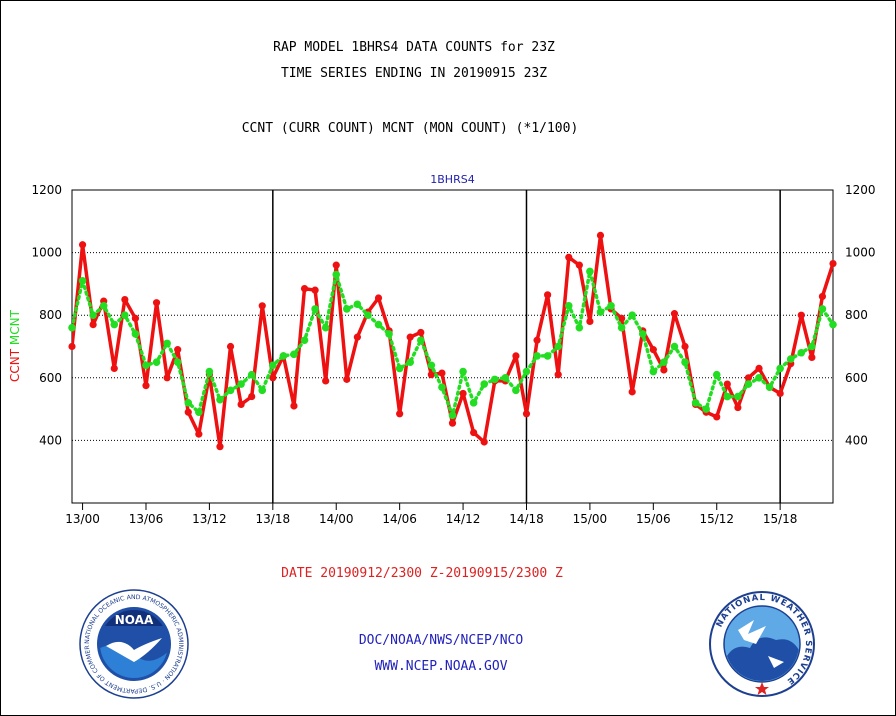 This screenshot has height=716, width=896. Describe the element at coordinates (441, 666) in the screenshot. I see `website-link: WWW.NCEP.NOAA.GOV` at that location.